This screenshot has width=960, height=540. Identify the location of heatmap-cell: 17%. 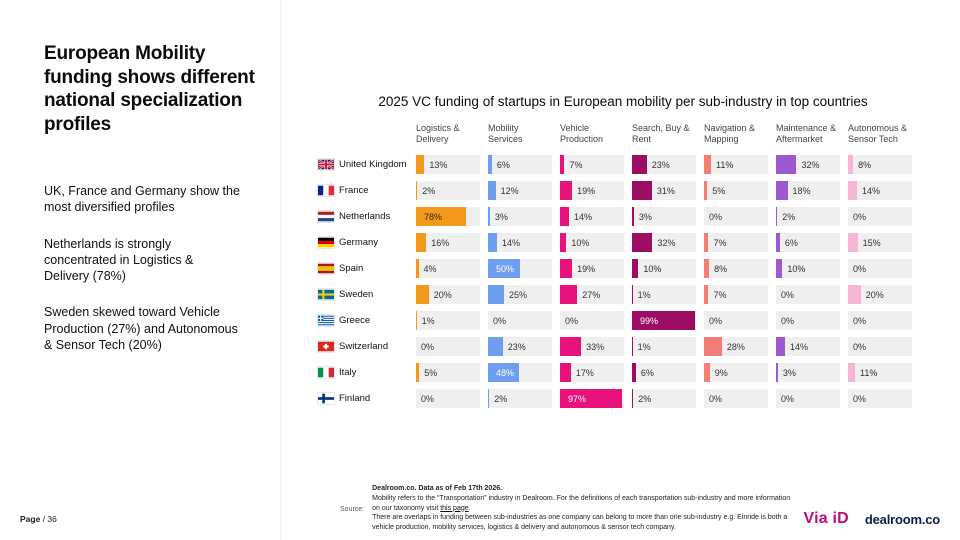
(592, 372).